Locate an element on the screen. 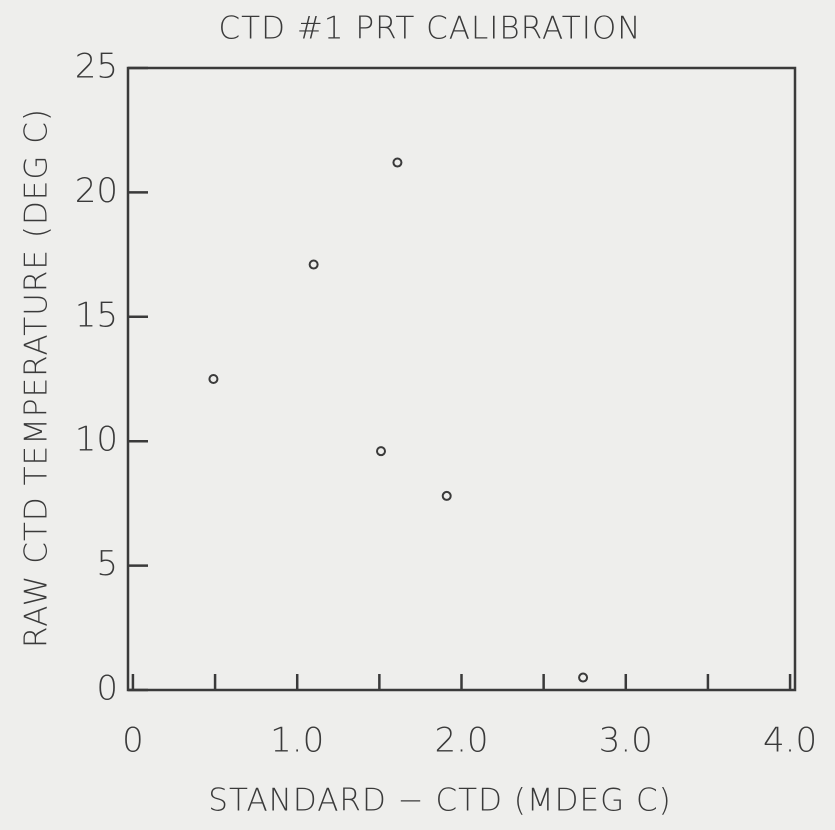  y-tick-label: 10 is located at coordinates (96, 440).